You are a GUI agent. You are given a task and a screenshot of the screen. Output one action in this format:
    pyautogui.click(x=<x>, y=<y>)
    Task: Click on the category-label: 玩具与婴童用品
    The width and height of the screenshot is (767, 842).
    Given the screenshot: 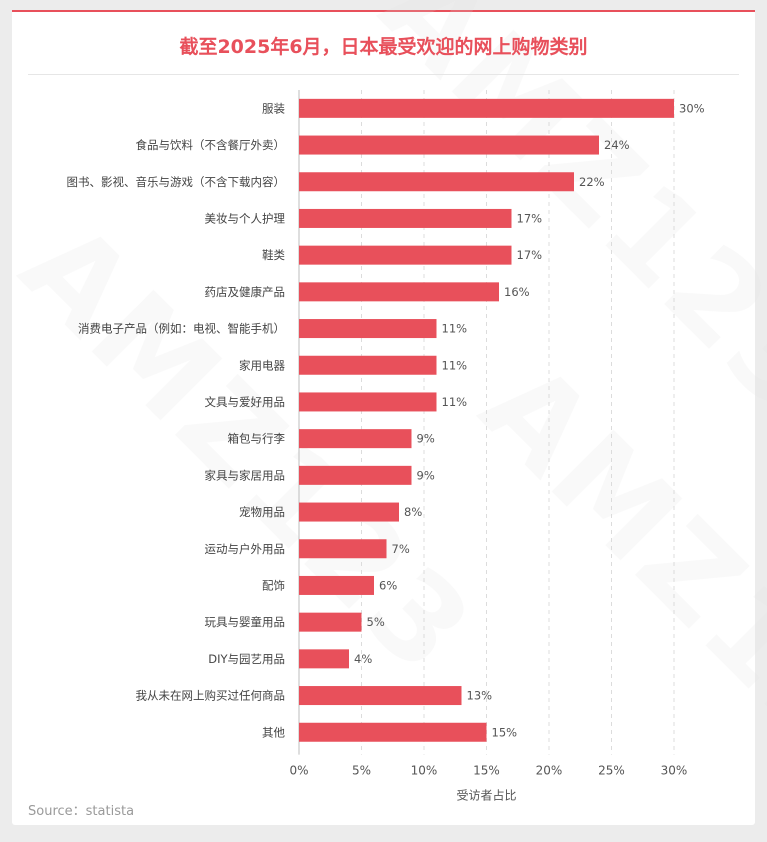 What is the action you would take?
    pyautogui.click(x=245, y=622)
    